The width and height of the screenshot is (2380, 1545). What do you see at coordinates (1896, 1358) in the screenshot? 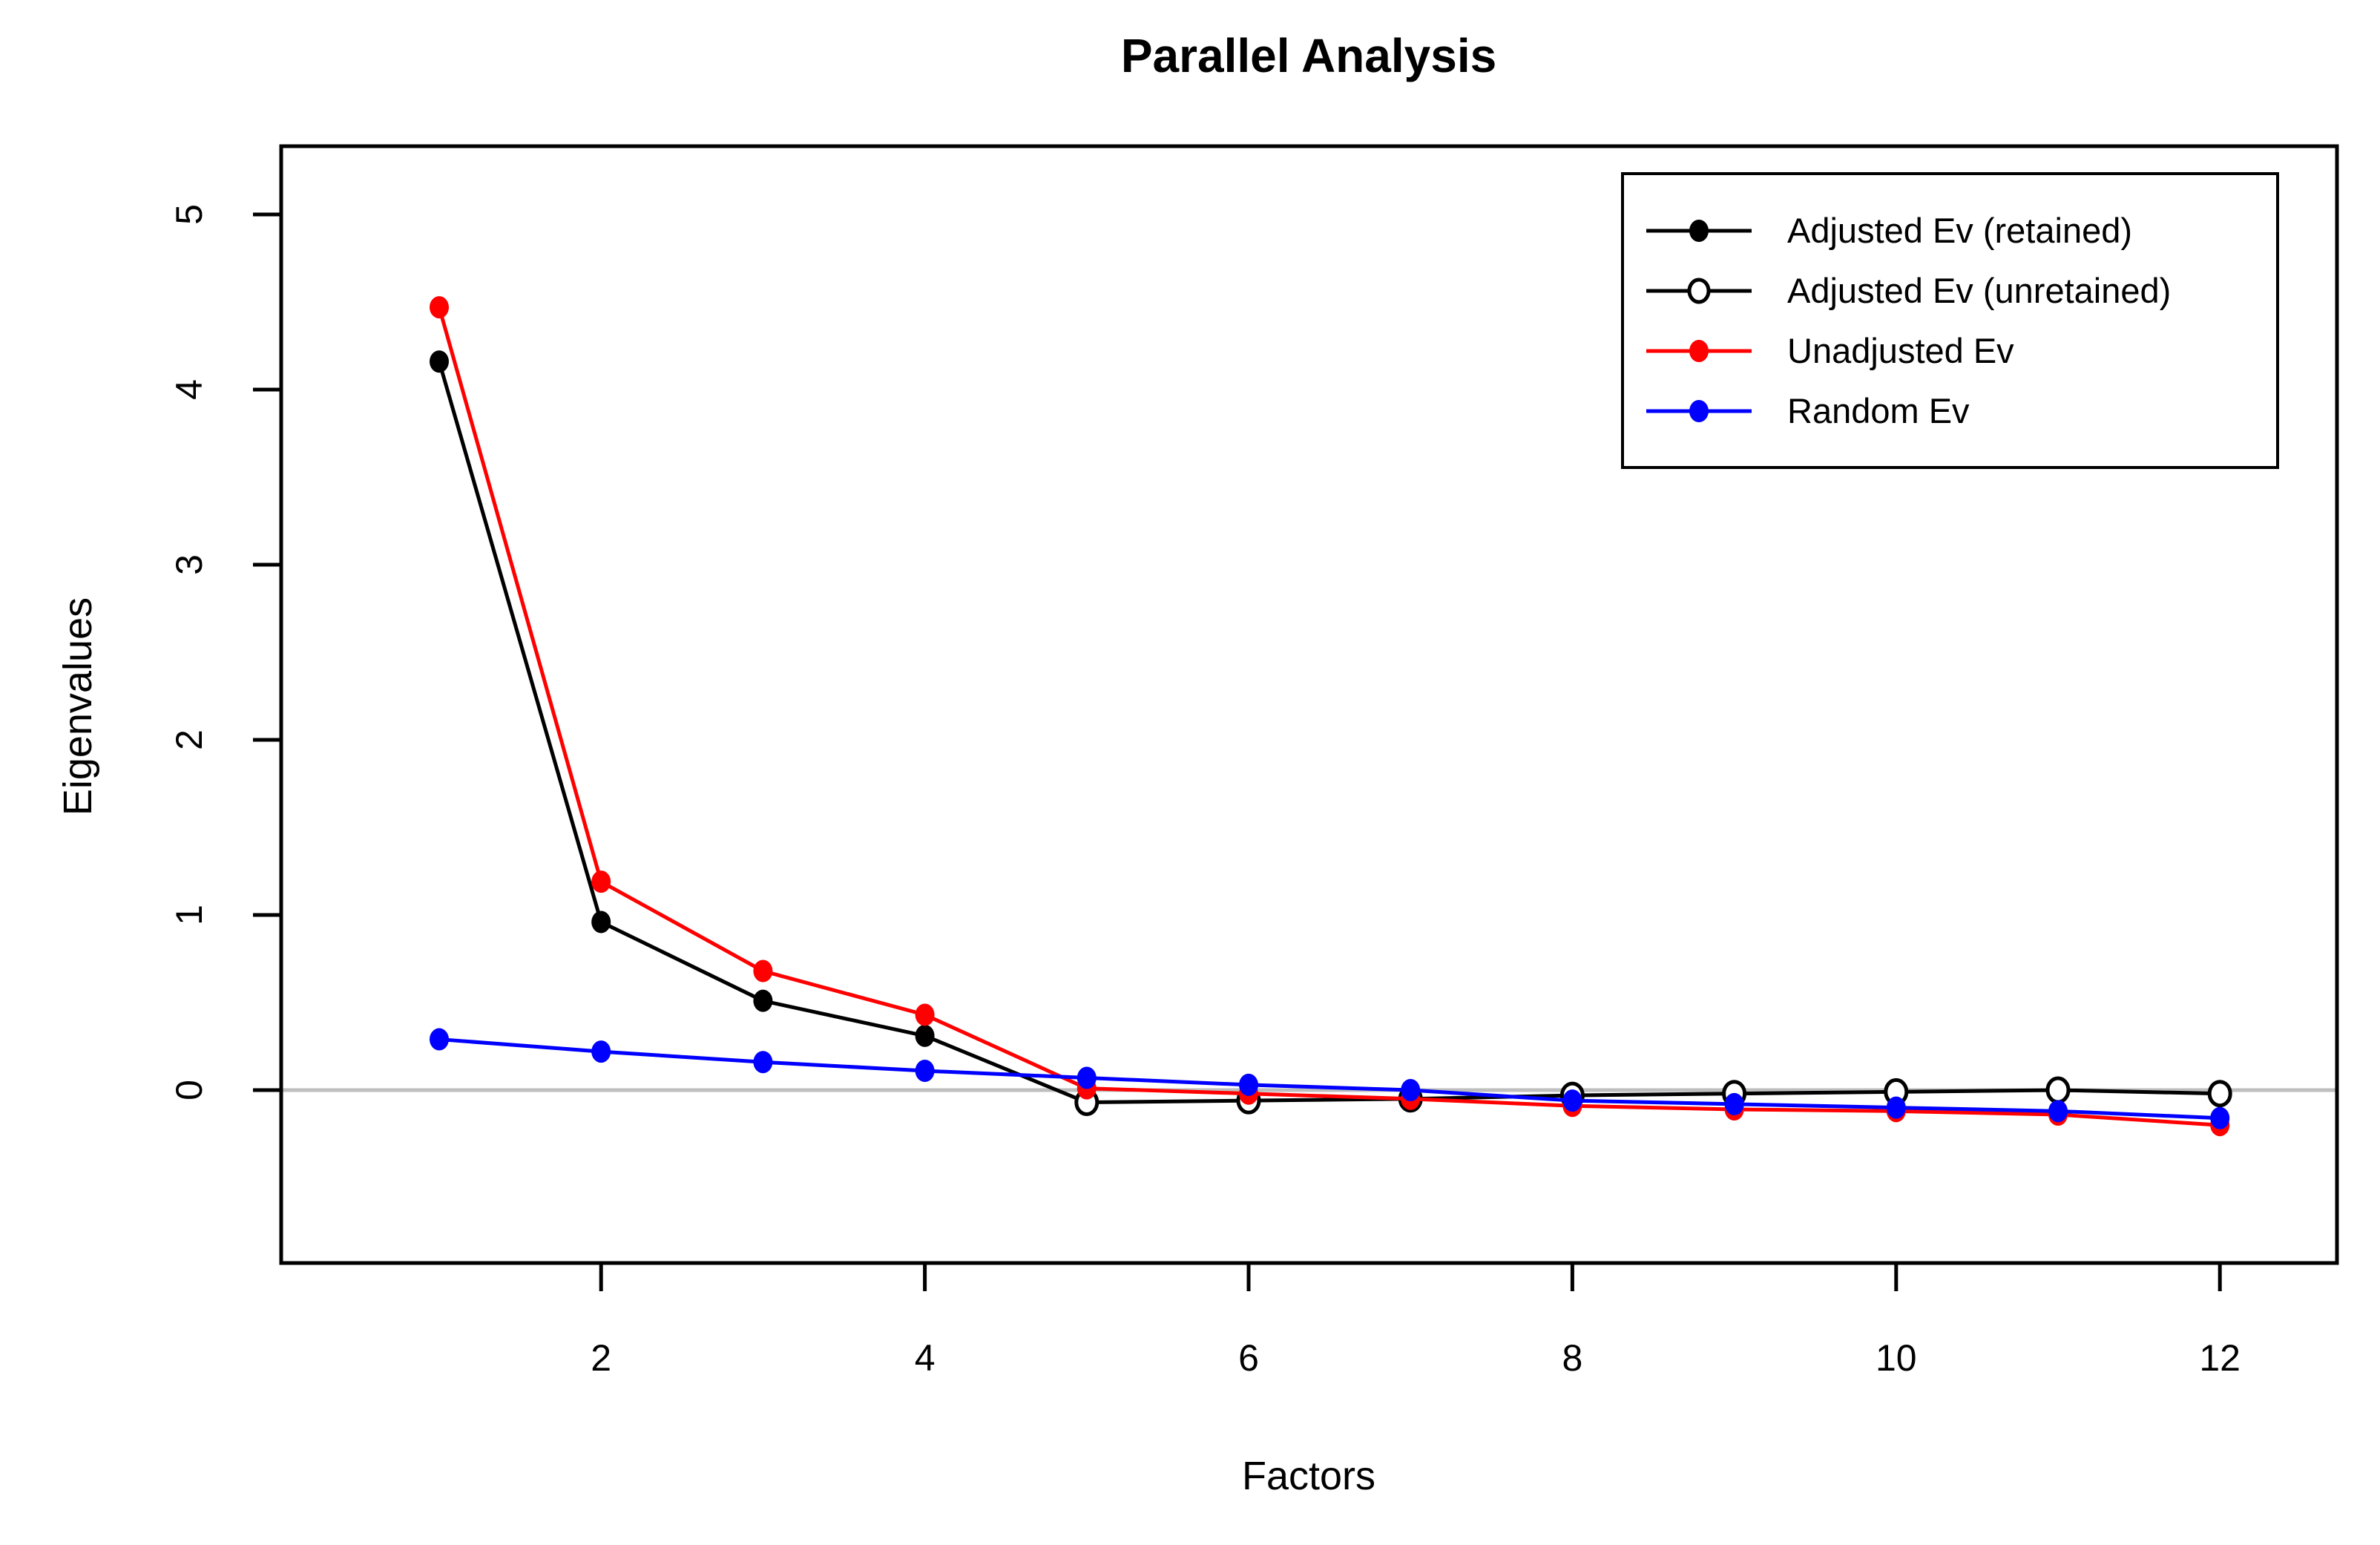
I see `x-tick-label: 10` at bounding box center [1896, 1358].